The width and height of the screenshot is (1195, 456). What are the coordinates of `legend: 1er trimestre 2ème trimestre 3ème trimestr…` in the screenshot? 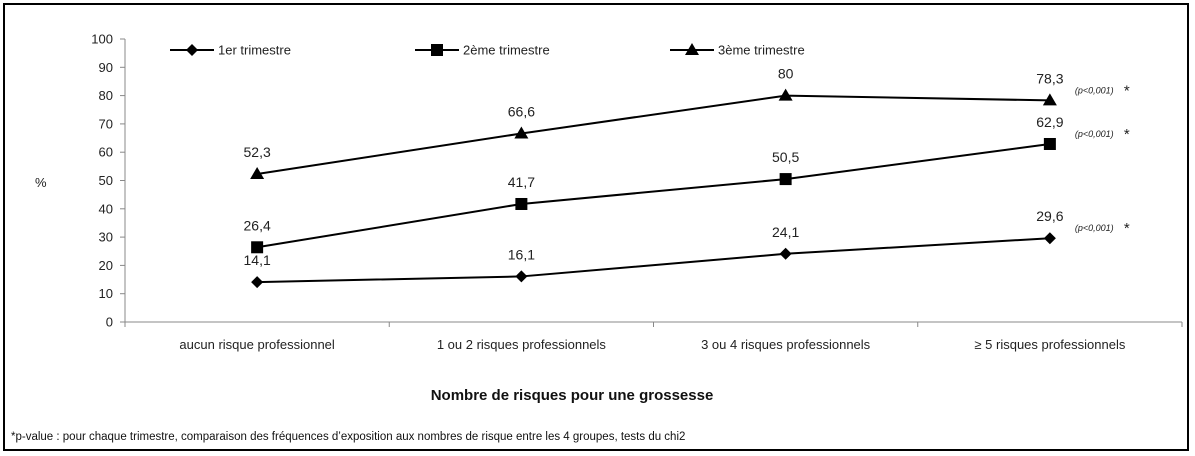 It's located at (487, 50).